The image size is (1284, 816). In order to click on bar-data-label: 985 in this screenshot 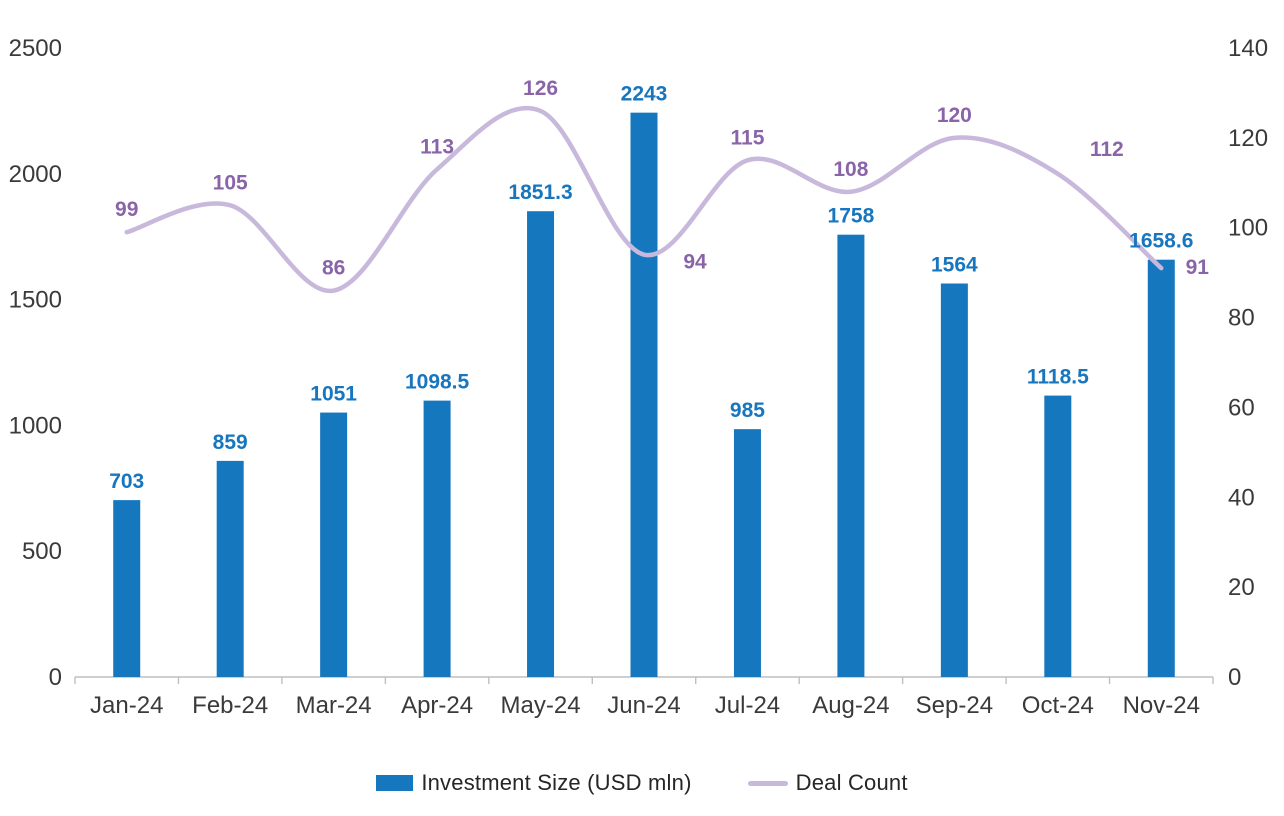, I will do `click(747, 410)`.